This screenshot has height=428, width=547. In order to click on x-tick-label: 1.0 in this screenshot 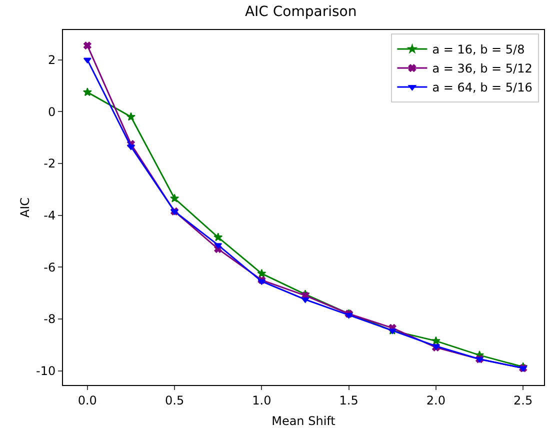, I will do `click(262, 400)`.